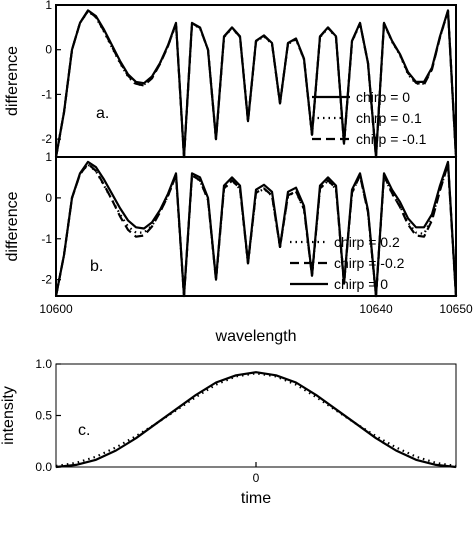 This screenshot has height=545, width=474. Describe the element at coordinates (56, 309) in the screenshot. I see `x-tick-label: 10600` at that location.